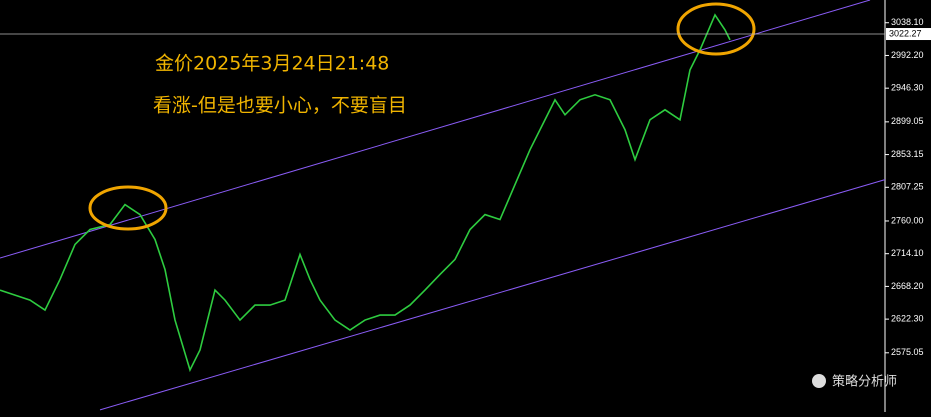  I want to click on y-tick-label: 2946.30, so click(907, 88).